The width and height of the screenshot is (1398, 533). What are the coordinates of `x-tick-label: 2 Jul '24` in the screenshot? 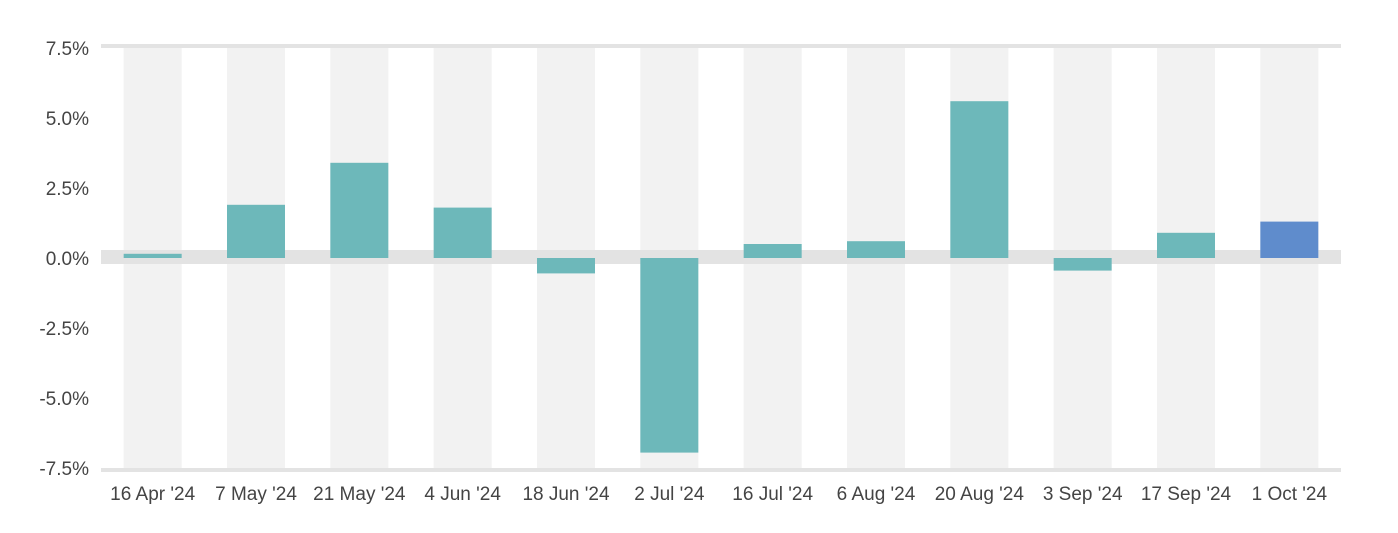 It's located at (669, 494).